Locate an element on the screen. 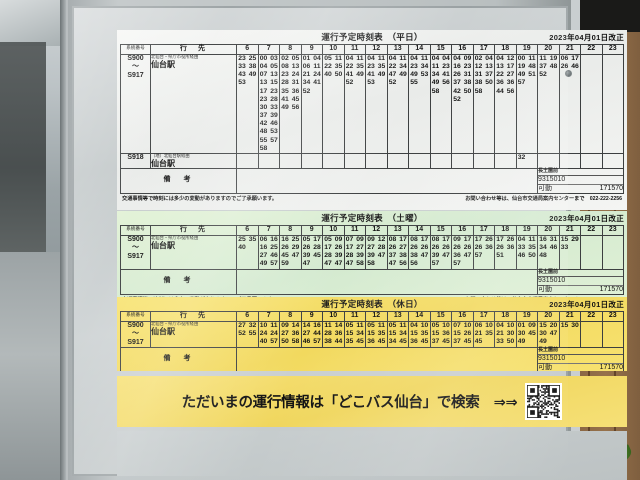 This screenshot has width=640, height=480. col-header-hour-18: 18 is located at coordinates (505, 316).